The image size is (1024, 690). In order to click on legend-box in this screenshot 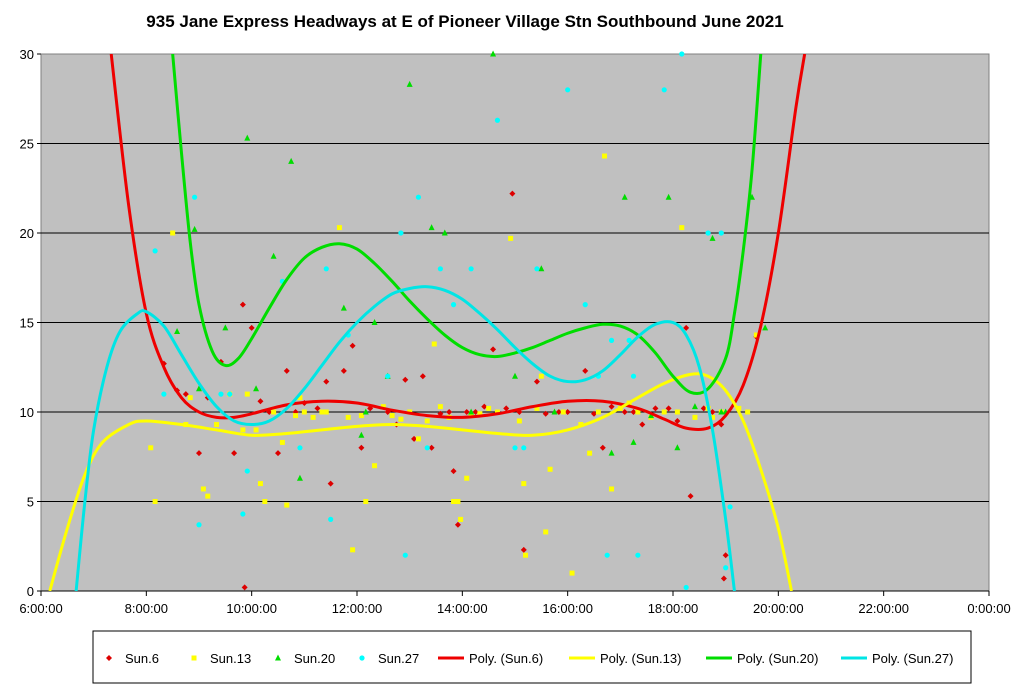, I will do `click(532, 657)`.